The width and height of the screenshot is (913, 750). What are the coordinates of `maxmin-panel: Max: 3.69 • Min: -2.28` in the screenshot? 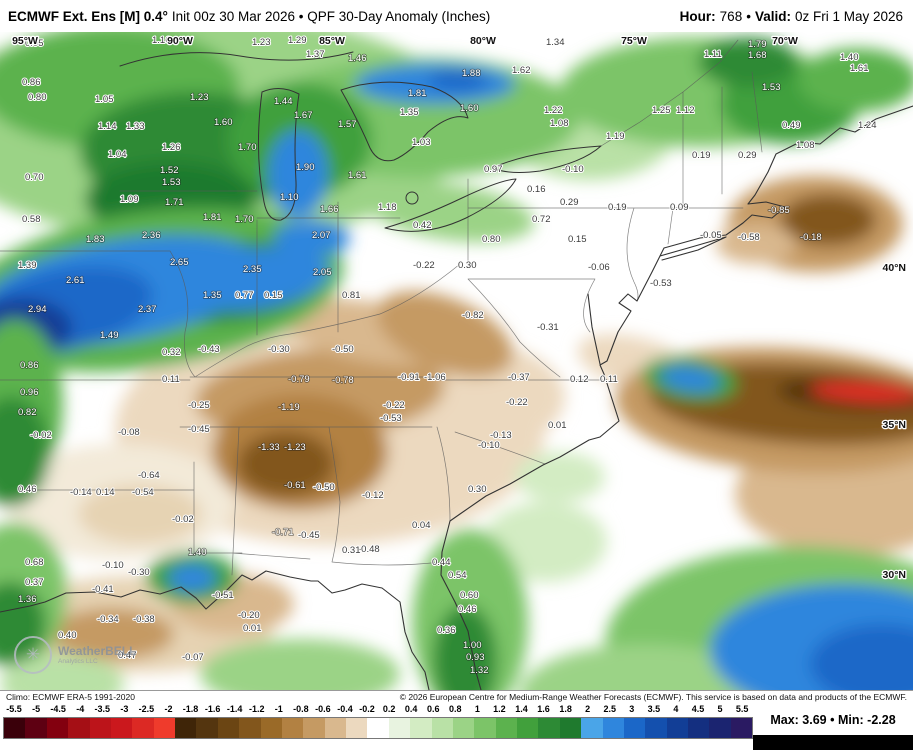 It's located at (833, 726).